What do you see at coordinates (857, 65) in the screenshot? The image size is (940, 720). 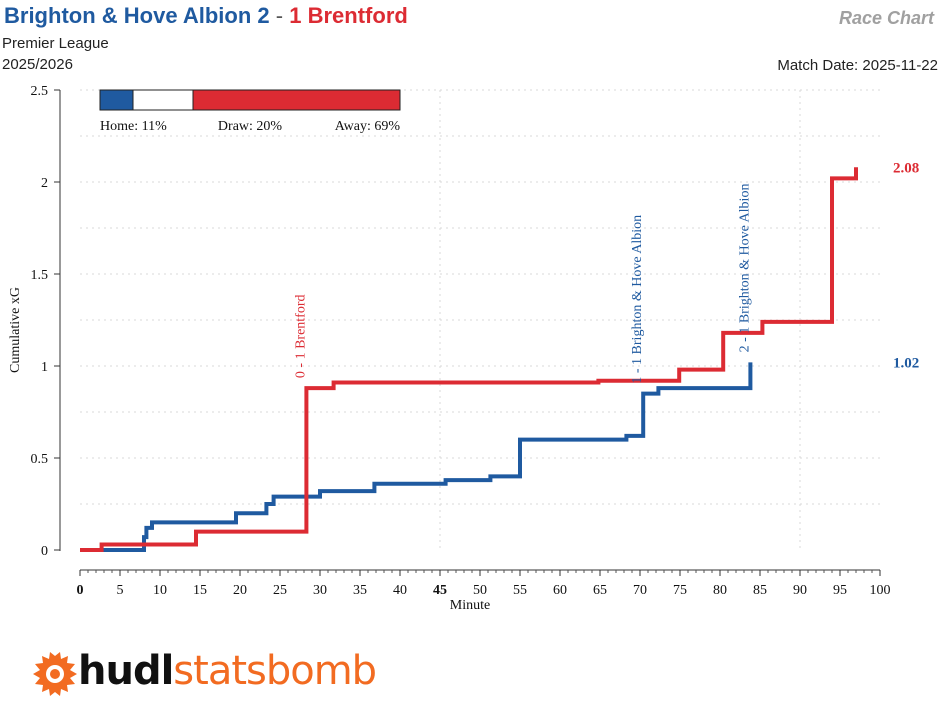 I see `match-date: Match Date: 2025-11-22` at bounding box center [857, 65].